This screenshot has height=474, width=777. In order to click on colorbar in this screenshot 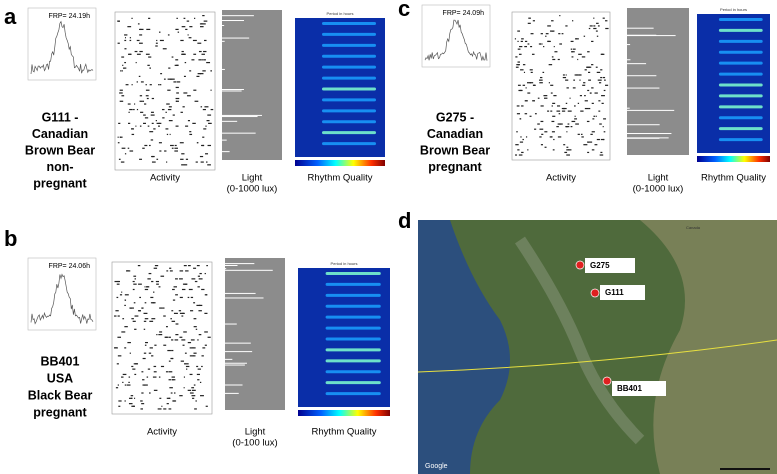, I will do `click(733, 159)`.